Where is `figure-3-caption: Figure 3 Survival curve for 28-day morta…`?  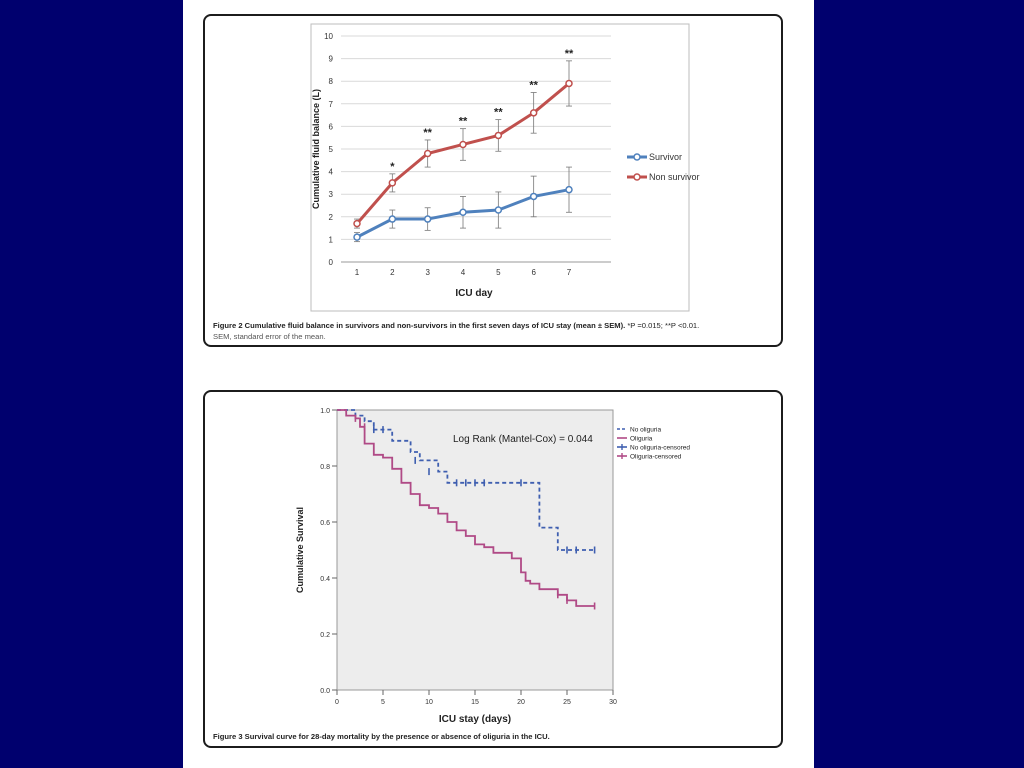 figure-3-caption: Figure 3 Survival curve for 28-day morta… is located at coordinates (493, 737).